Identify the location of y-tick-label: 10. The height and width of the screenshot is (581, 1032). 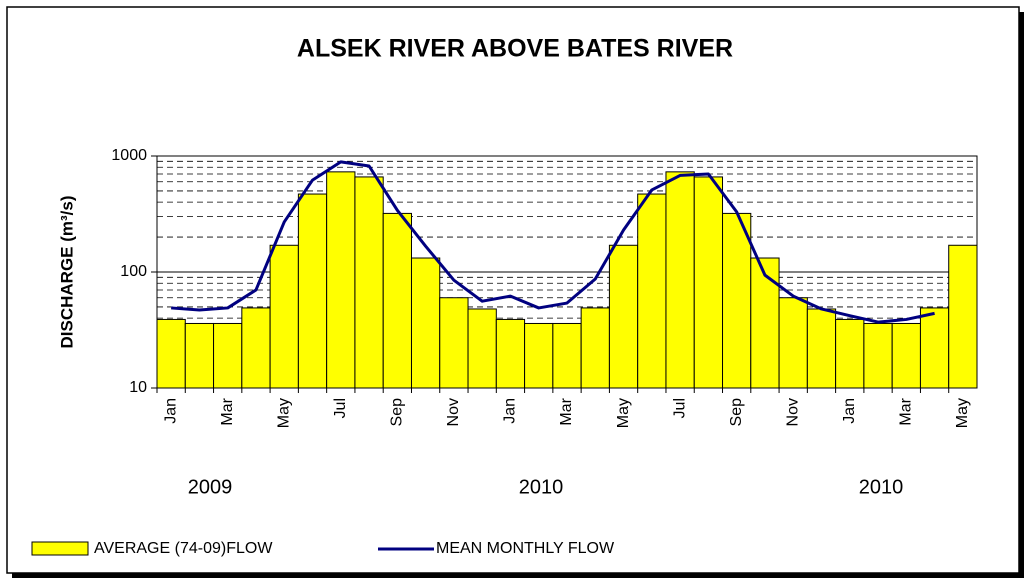
(138, 387).